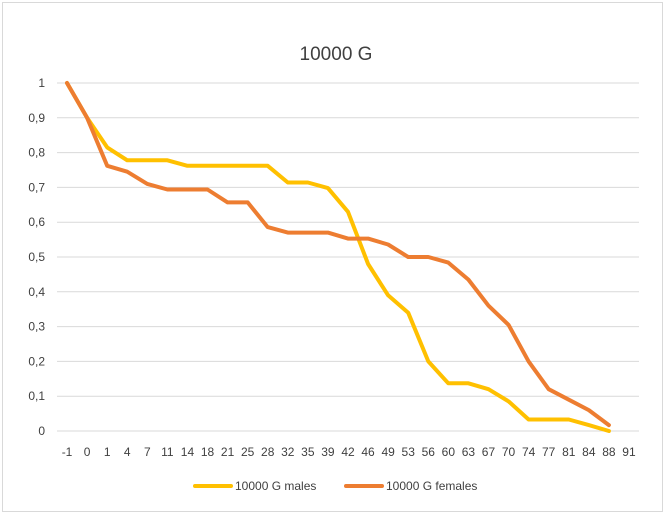  What do you see at coordinates (589, 452) in the screenshot?
I see `x-tick-label: 84` at bounding box center [589, 452].